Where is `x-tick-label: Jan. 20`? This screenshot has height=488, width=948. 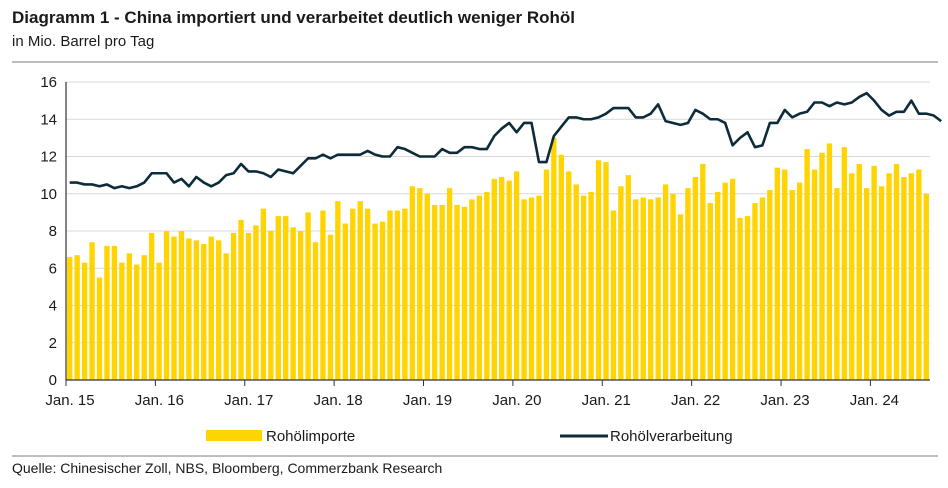
x-tick-label: Jan. 20 is located at coordinates (516, 400).